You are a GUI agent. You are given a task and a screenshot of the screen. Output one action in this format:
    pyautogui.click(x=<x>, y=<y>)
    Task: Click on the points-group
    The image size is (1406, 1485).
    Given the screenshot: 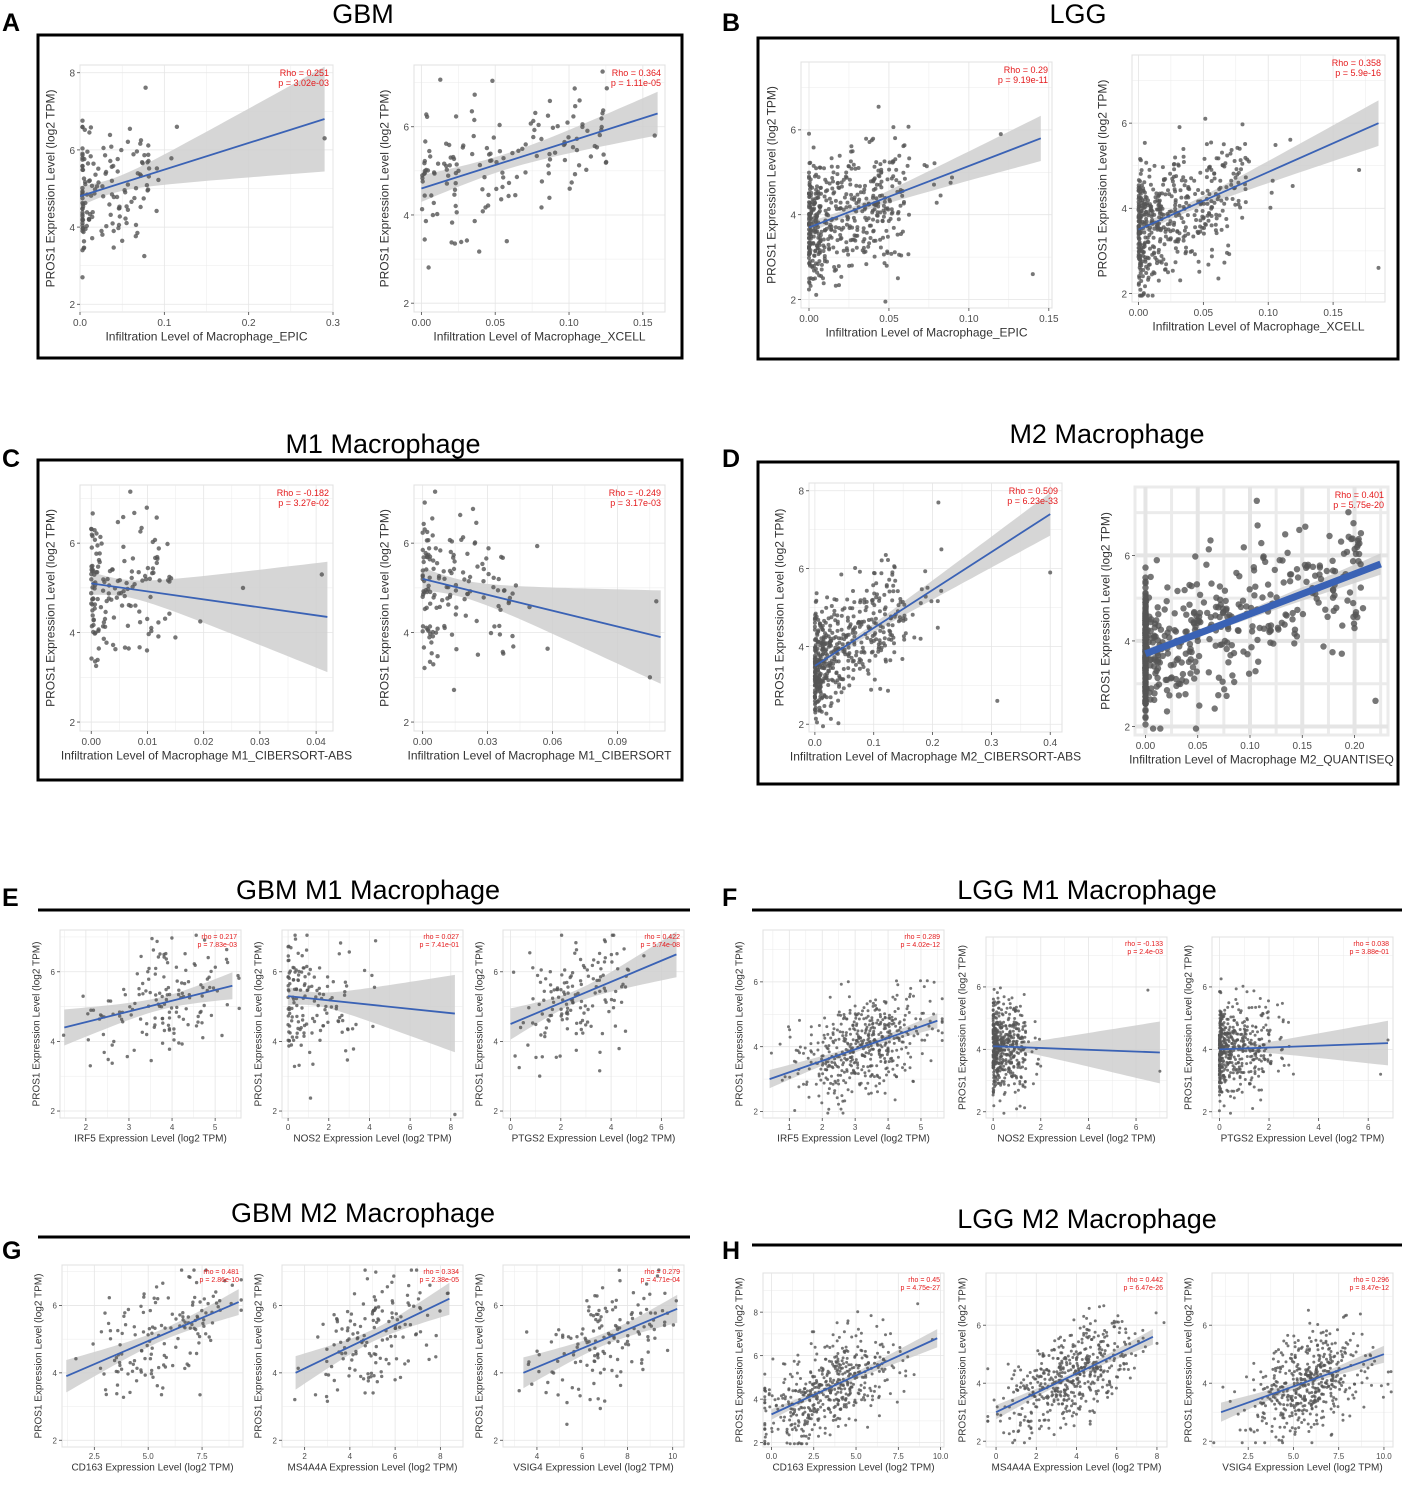 What is the action you would take?
    pyautogui.click(x=932, y=614)
    